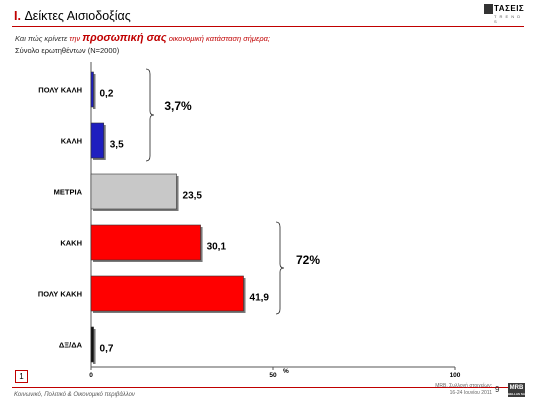 The image size is (538, 403). What do you see at coordinates (509, 8) in the screenshot?
I see `logo-text: ΤΑΣΕΙΣ` at bounding box center [509, 8].